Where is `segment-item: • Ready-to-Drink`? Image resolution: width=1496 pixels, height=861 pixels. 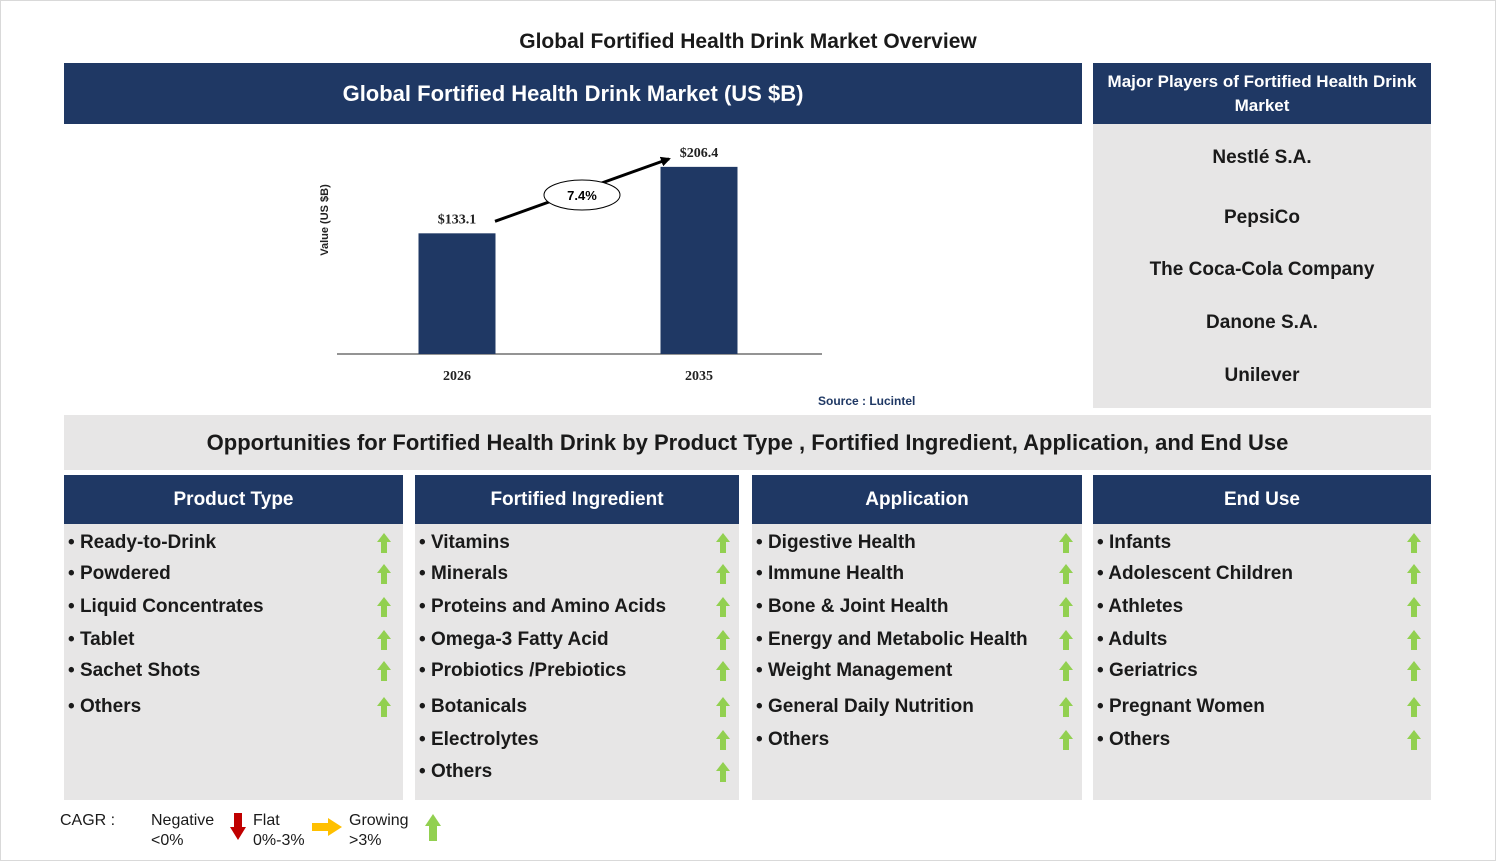 segment-item: • Ready-to-Drink is located at coordinates (142, 543).